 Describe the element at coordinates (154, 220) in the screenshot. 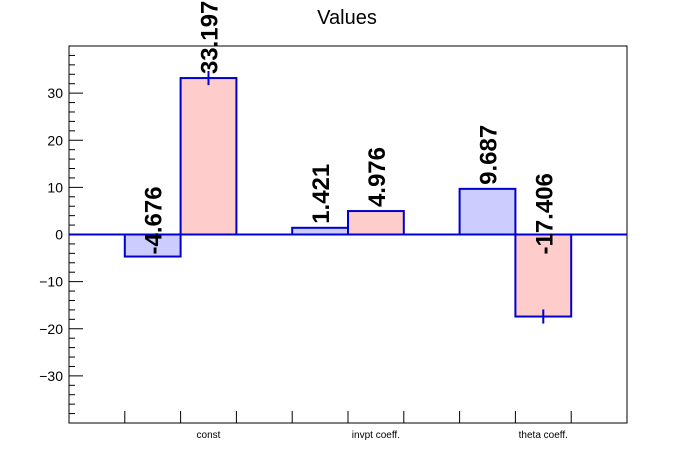

I see `data-label: -4.676` at that location.